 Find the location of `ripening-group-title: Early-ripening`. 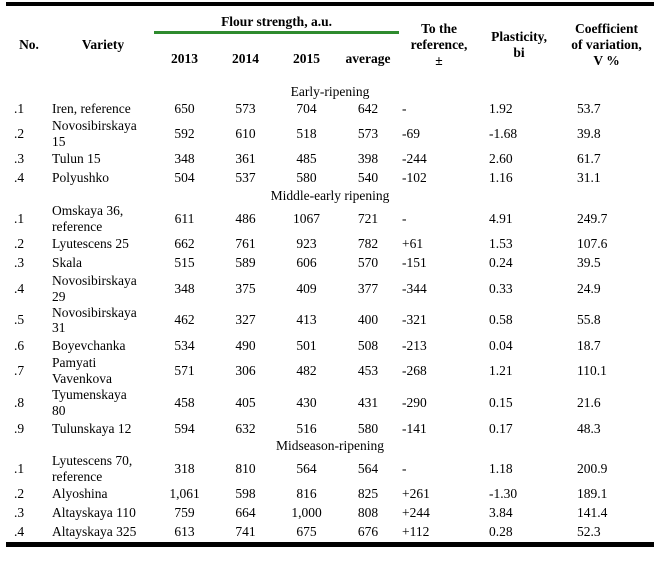

ripening-group-title: Early-ripening is located at coordinates (330, 91).